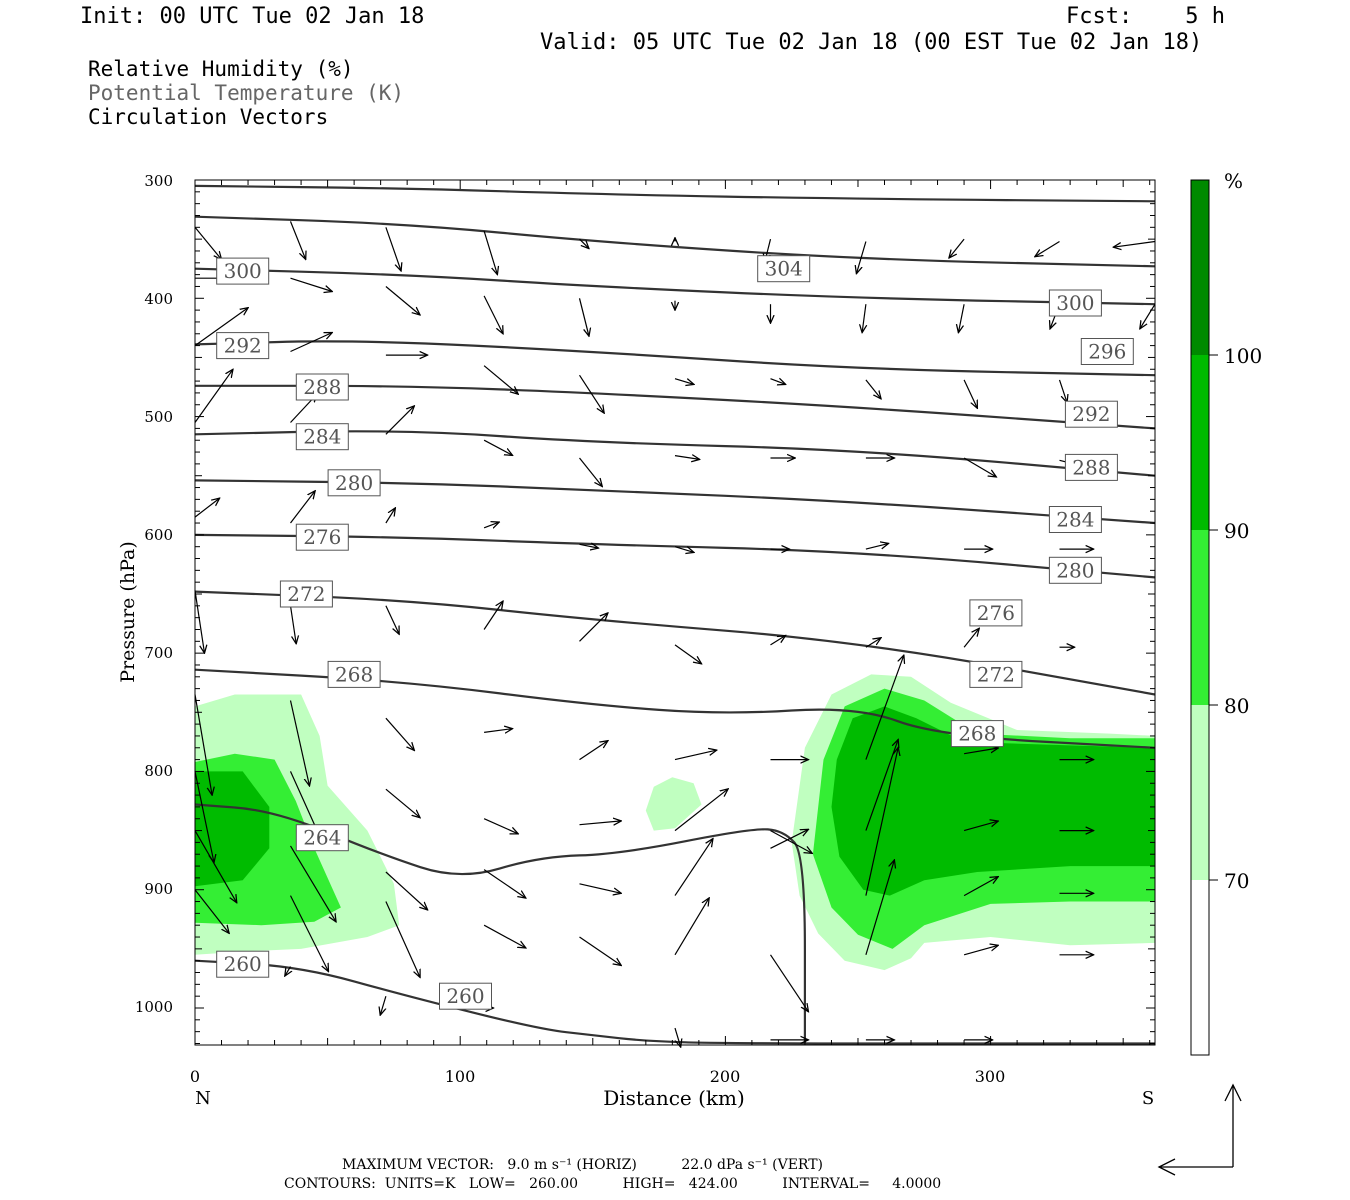 This screenshot has height=1200, width=1350. I want to click on y-tick-label-700: 700, so click(158, 653).